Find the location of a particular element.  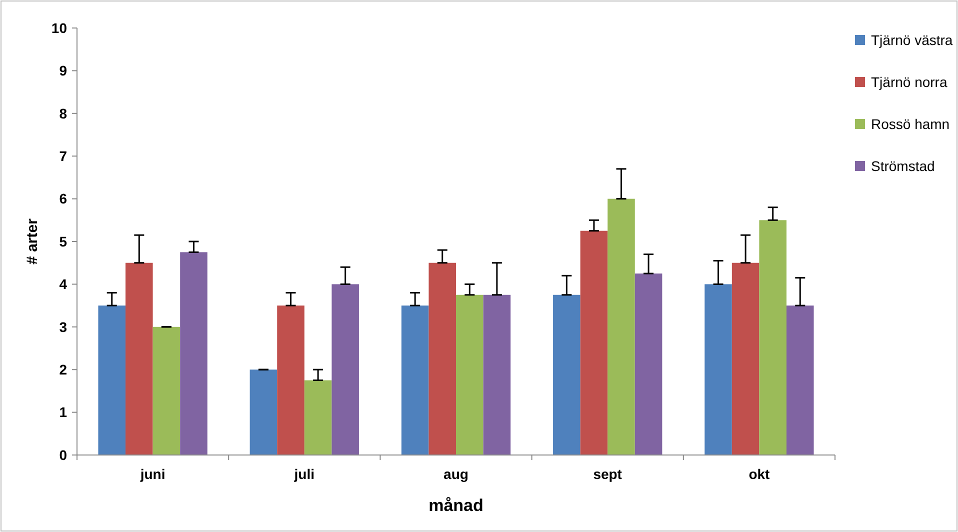

x-tick-label: sept is located at coordinates (607, 474).